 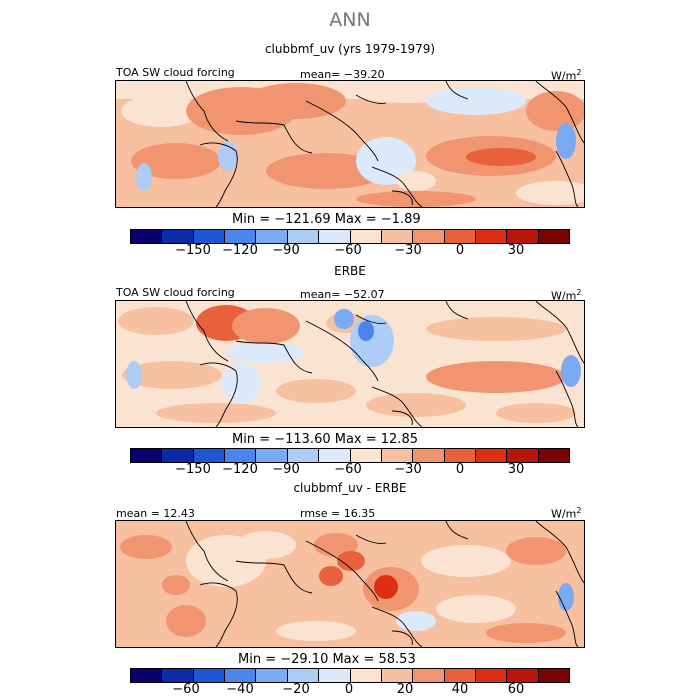 What do you see at coordinates (338, 513) in the screenshot?
I see `panel-3-rmse-label: rmse = 16.35` at bounding box center [338, 513].